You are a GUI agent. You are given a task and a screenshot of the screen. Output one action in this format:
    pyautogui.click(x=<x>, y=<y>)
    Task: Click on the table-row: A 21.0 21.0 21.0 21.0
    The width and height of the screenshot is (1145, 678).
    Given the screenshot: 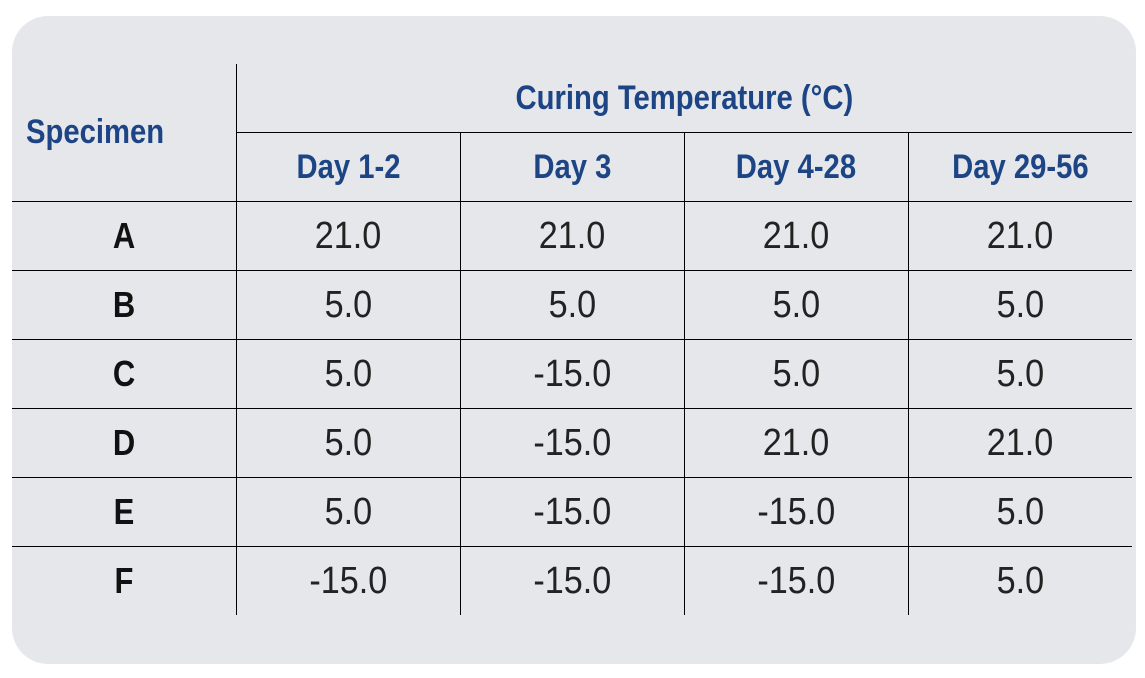 What is the action you would take?
    pyautogui.click(x=572, y=236)
    